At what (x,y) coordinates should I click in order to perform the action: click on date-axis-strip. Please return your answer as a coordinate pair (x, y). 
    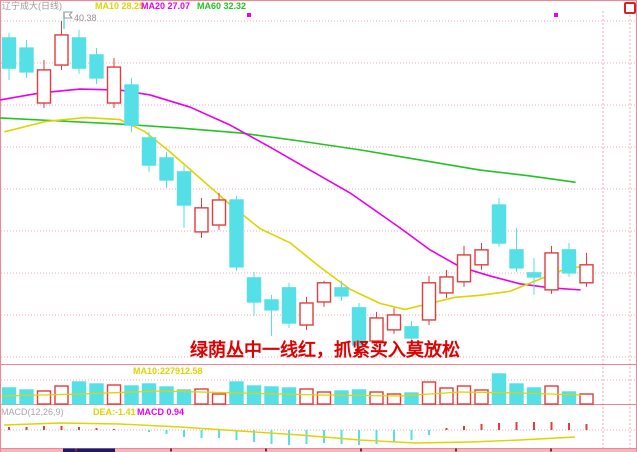
    Looking at the image, I should click on (318, 450).